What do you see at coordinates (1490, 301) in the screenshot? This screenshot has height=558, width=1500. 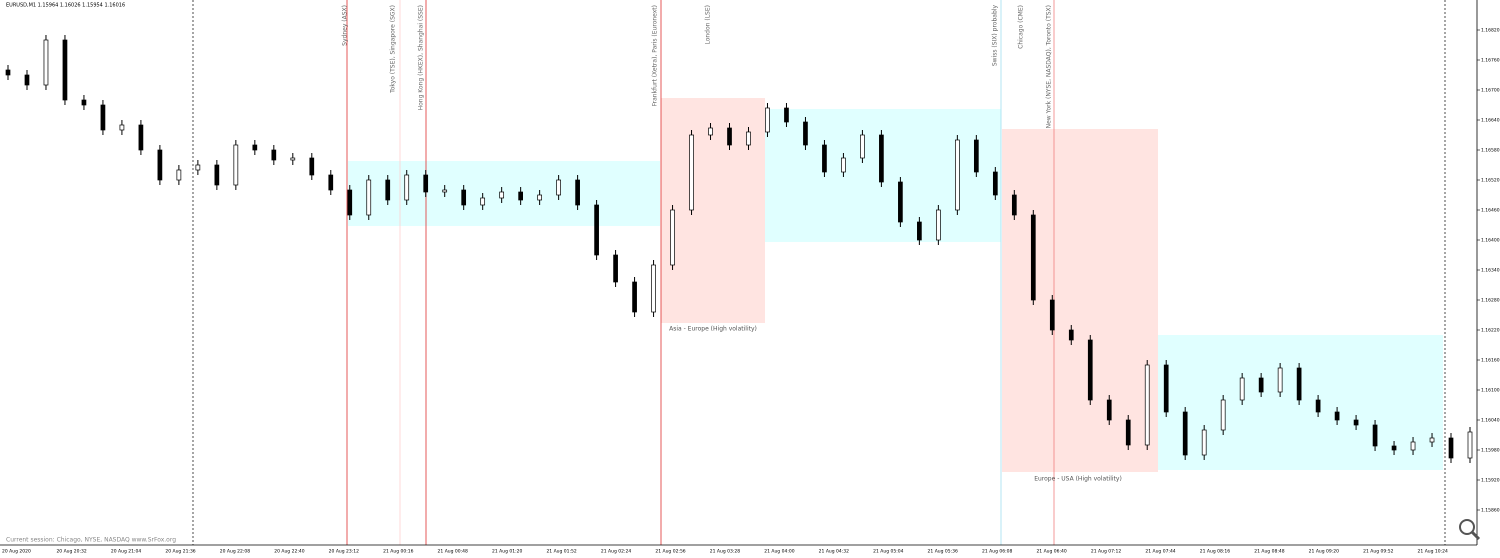 I see `y-tick-label: 1.16280` at bounding box center [1490, 301].